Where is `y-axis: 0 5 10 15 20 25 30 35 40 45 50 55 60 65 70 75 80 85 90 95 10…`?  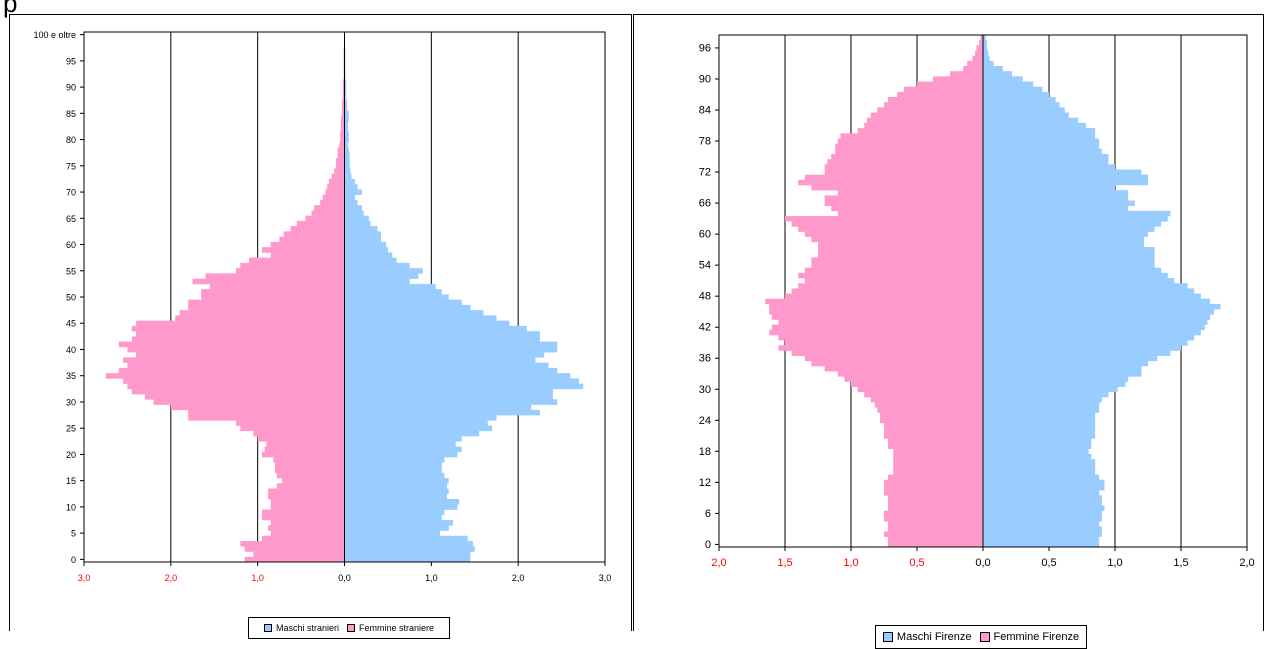
y-axis: 0 5 10 15 20 25 30 35 40 45 50 55 60 65 70 75 80 85 90 95 10… is located at coordinates (58, 297).